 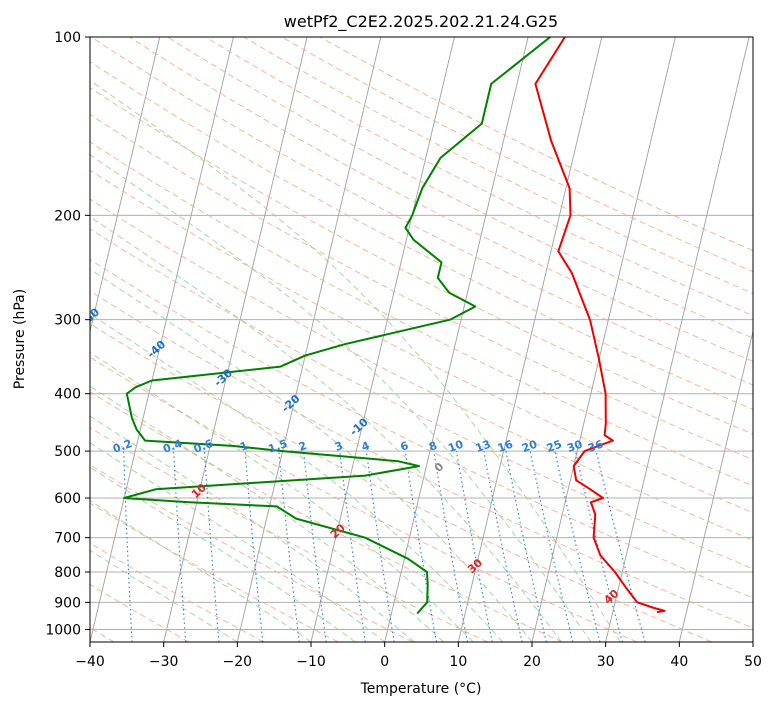 I want to click on mixing-ratio-label: 0.6, so click(x=203, y=446).